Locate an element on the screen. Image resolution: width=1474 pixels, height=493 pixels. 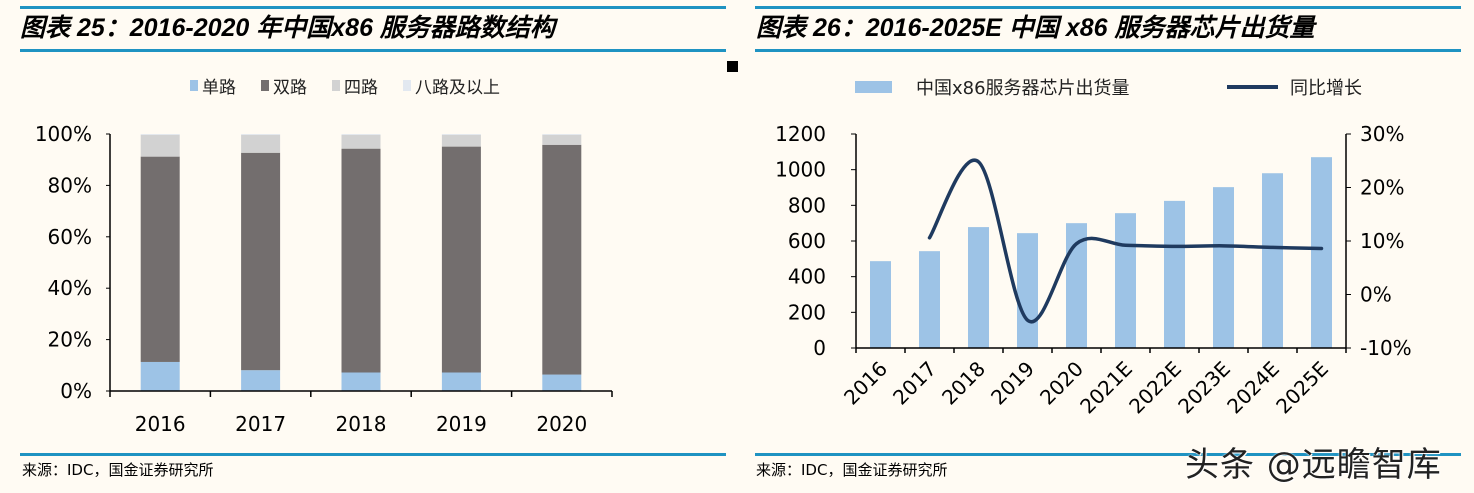
black-square-marker is located at coordinates (732, 66).